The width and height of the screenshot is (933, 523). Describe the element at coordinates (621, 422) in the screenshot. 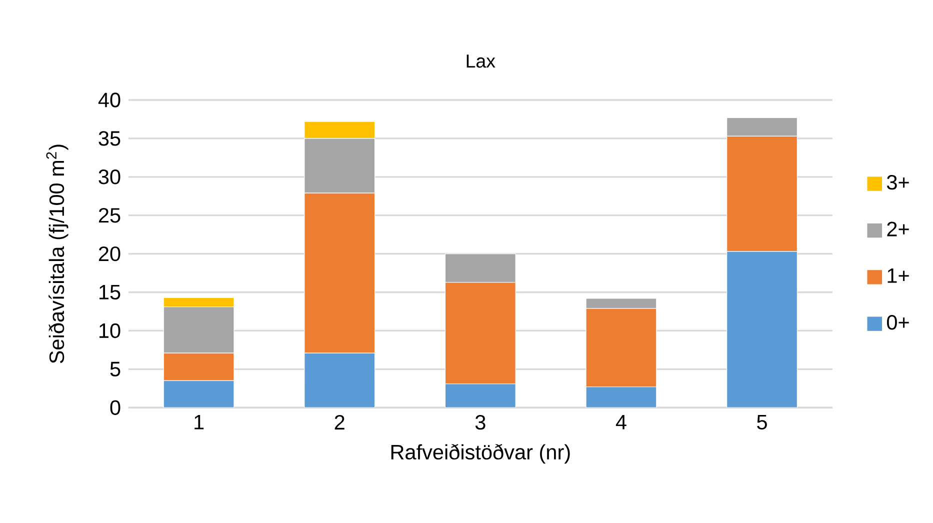

I see `x-tick-label: 4` at that location.